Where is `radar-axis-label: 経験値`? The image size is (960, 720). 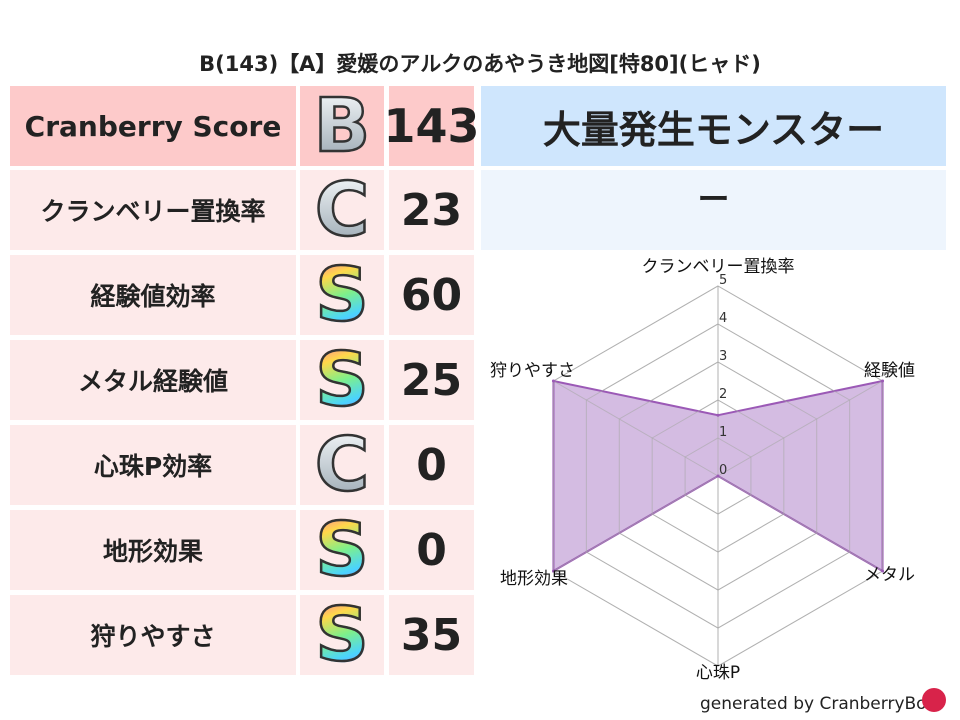 radar-axis-label: 経験値 is located at coordinates (889, 371).